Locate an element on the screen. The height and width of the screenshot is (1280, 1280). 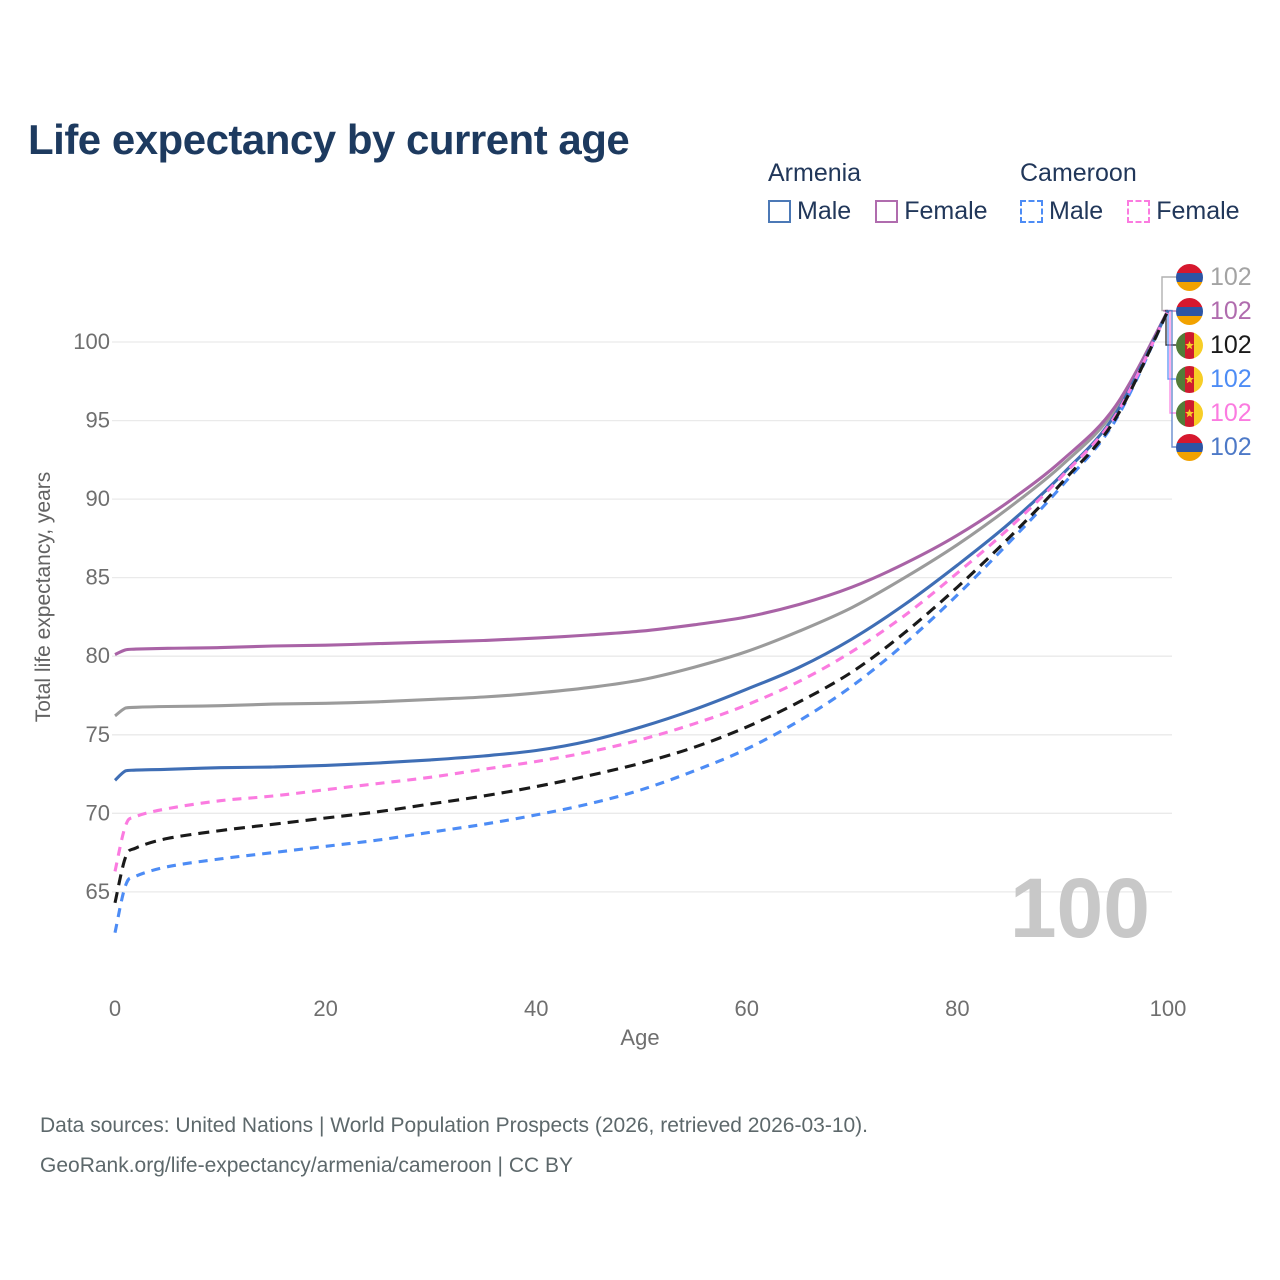
y-tick-75: 75 is located at coordinates (98, 734).